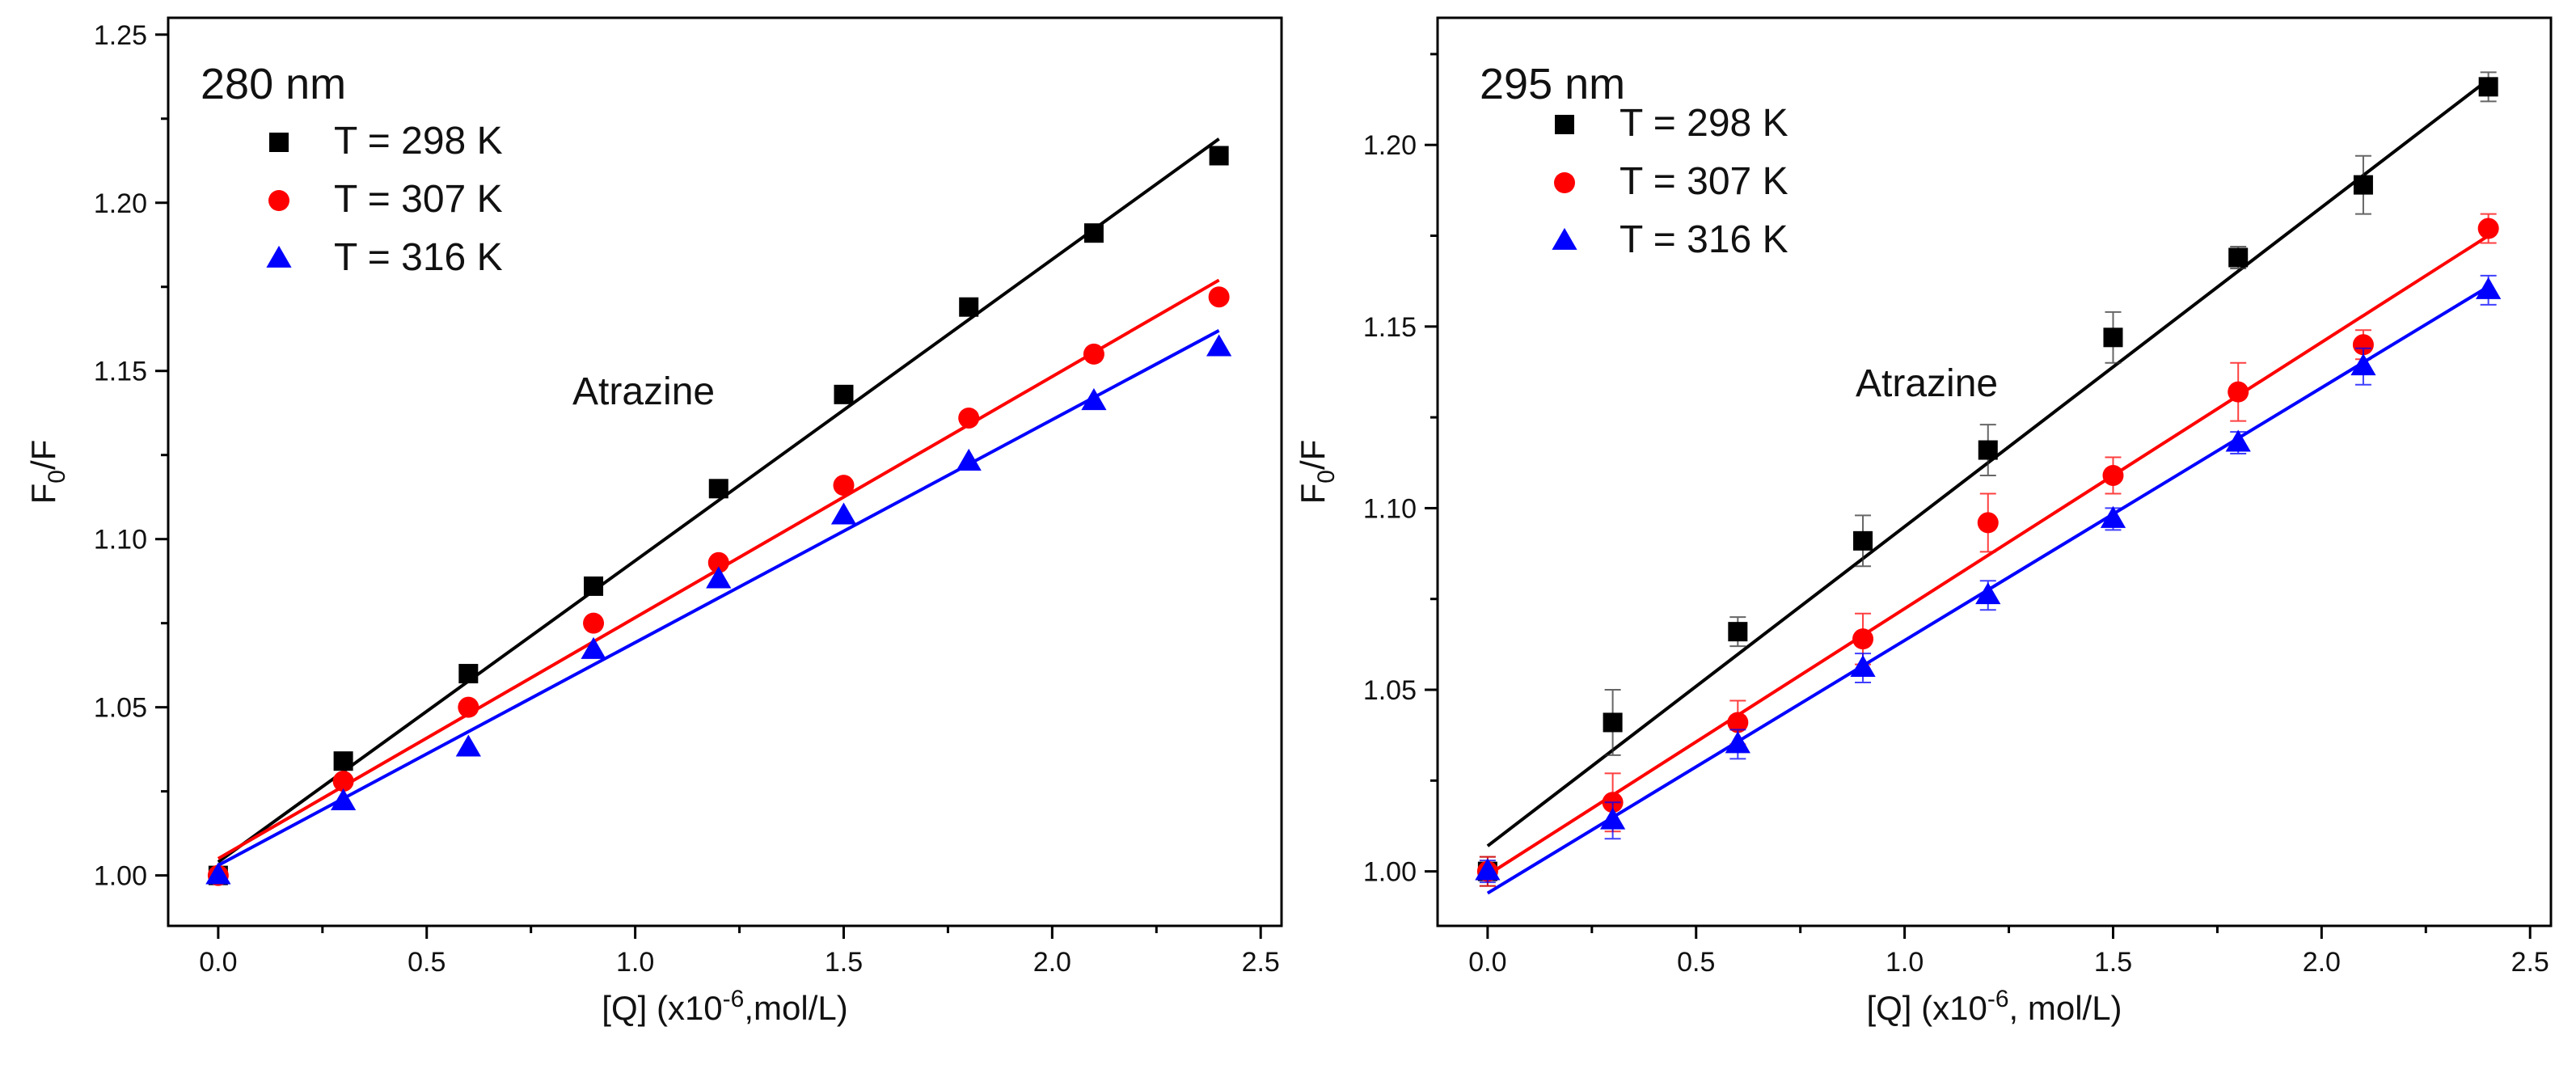  I want to click on y-tick-label: 1.10, so click(1390, 508).